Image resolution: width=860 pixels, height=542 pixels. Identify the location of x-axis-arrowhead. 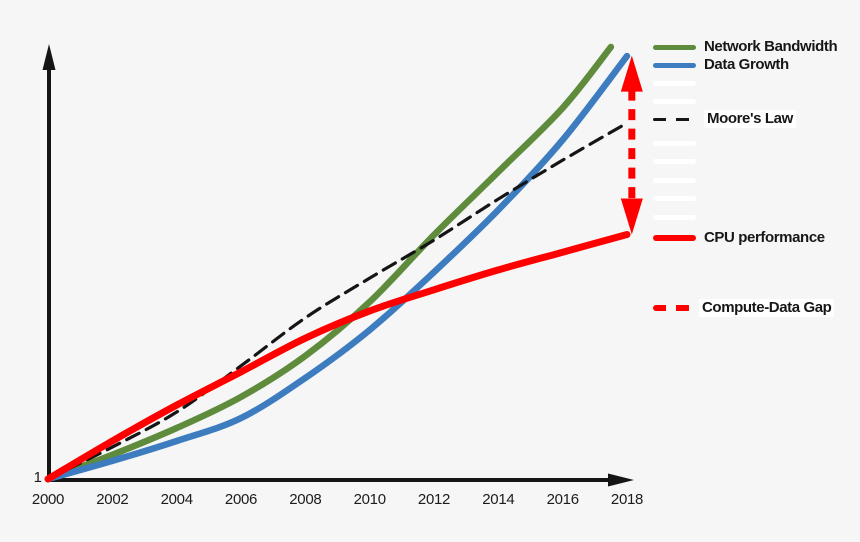
(621, 480).